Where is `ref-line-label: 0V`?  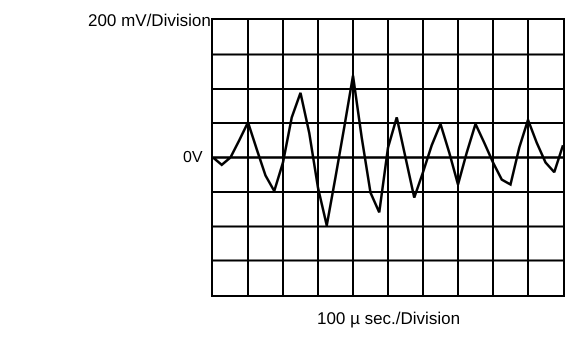 ref-line-label: 0V is located at coordinates (193, 157).